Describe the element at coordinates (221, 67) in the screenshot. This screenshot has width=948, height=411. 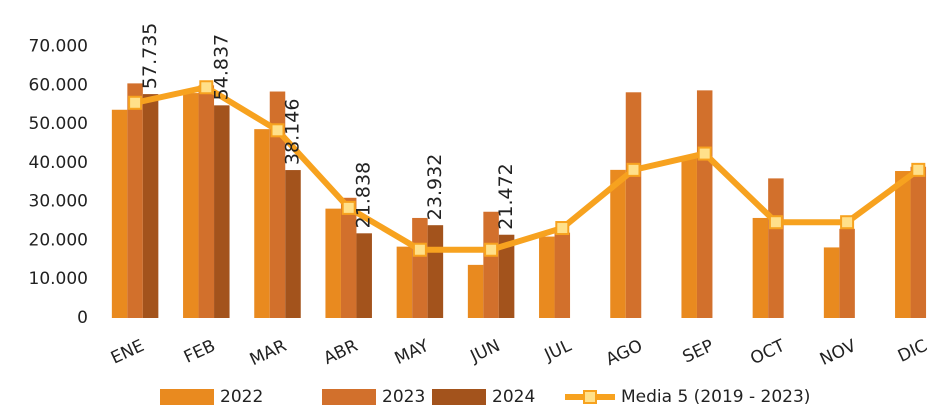
I see `data-label: 54.837` at that location.